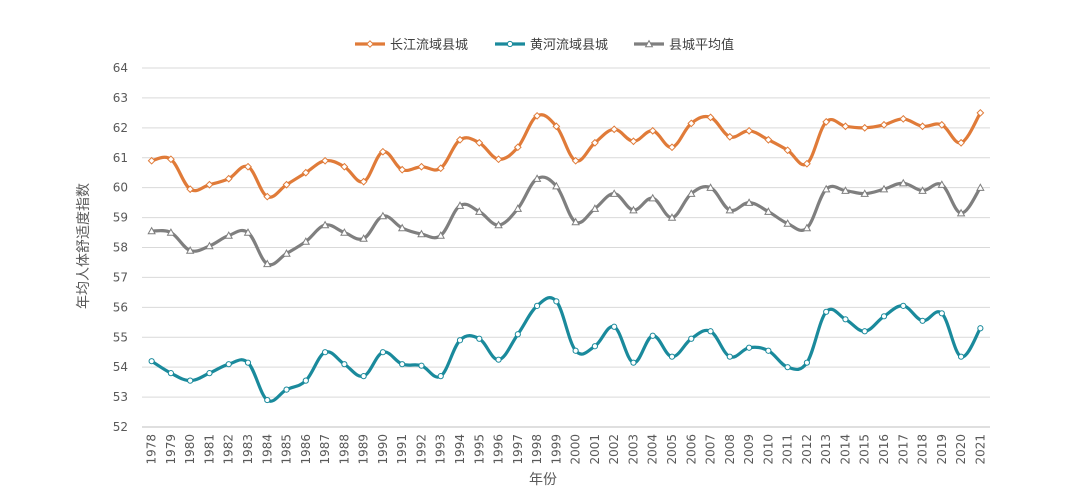 This screenshot has height=493, width=1080. What do you see at coordinates (370, 44) in the screenshot?
I see `legend-marker` at bounding box center [370, 44].